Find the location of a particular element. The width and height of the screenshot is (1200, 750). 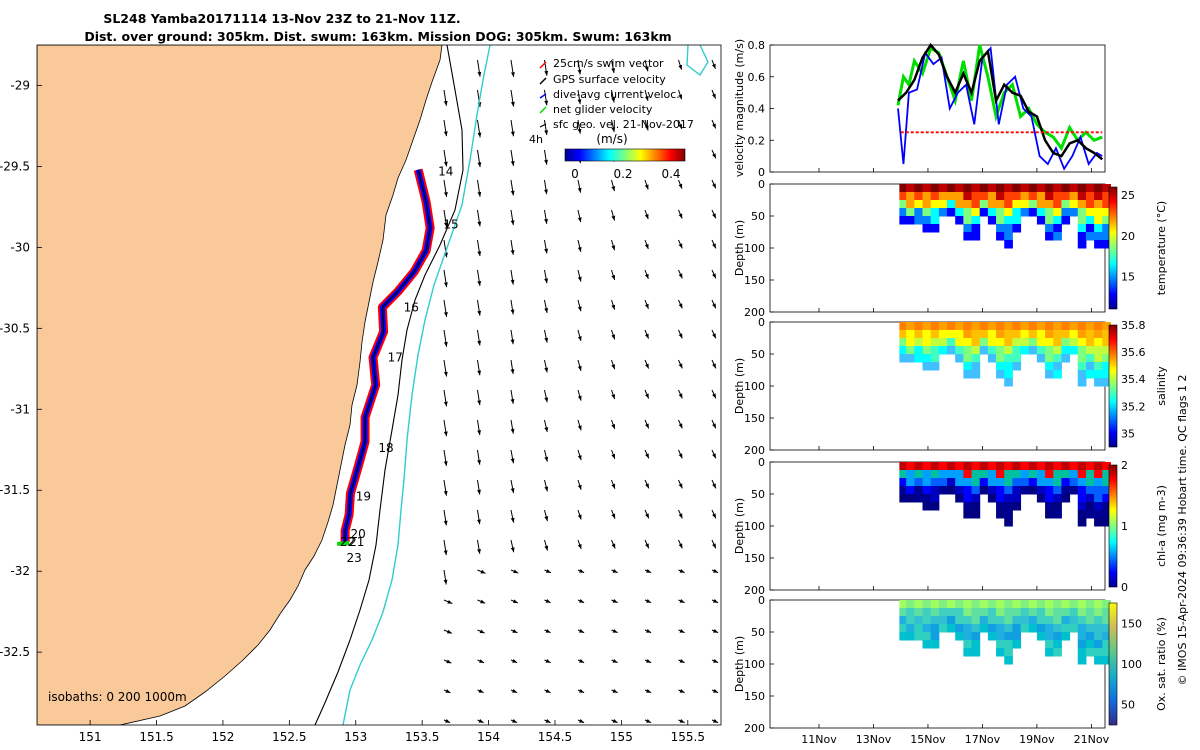

velocity-series is located at coordinates (1000, 106).